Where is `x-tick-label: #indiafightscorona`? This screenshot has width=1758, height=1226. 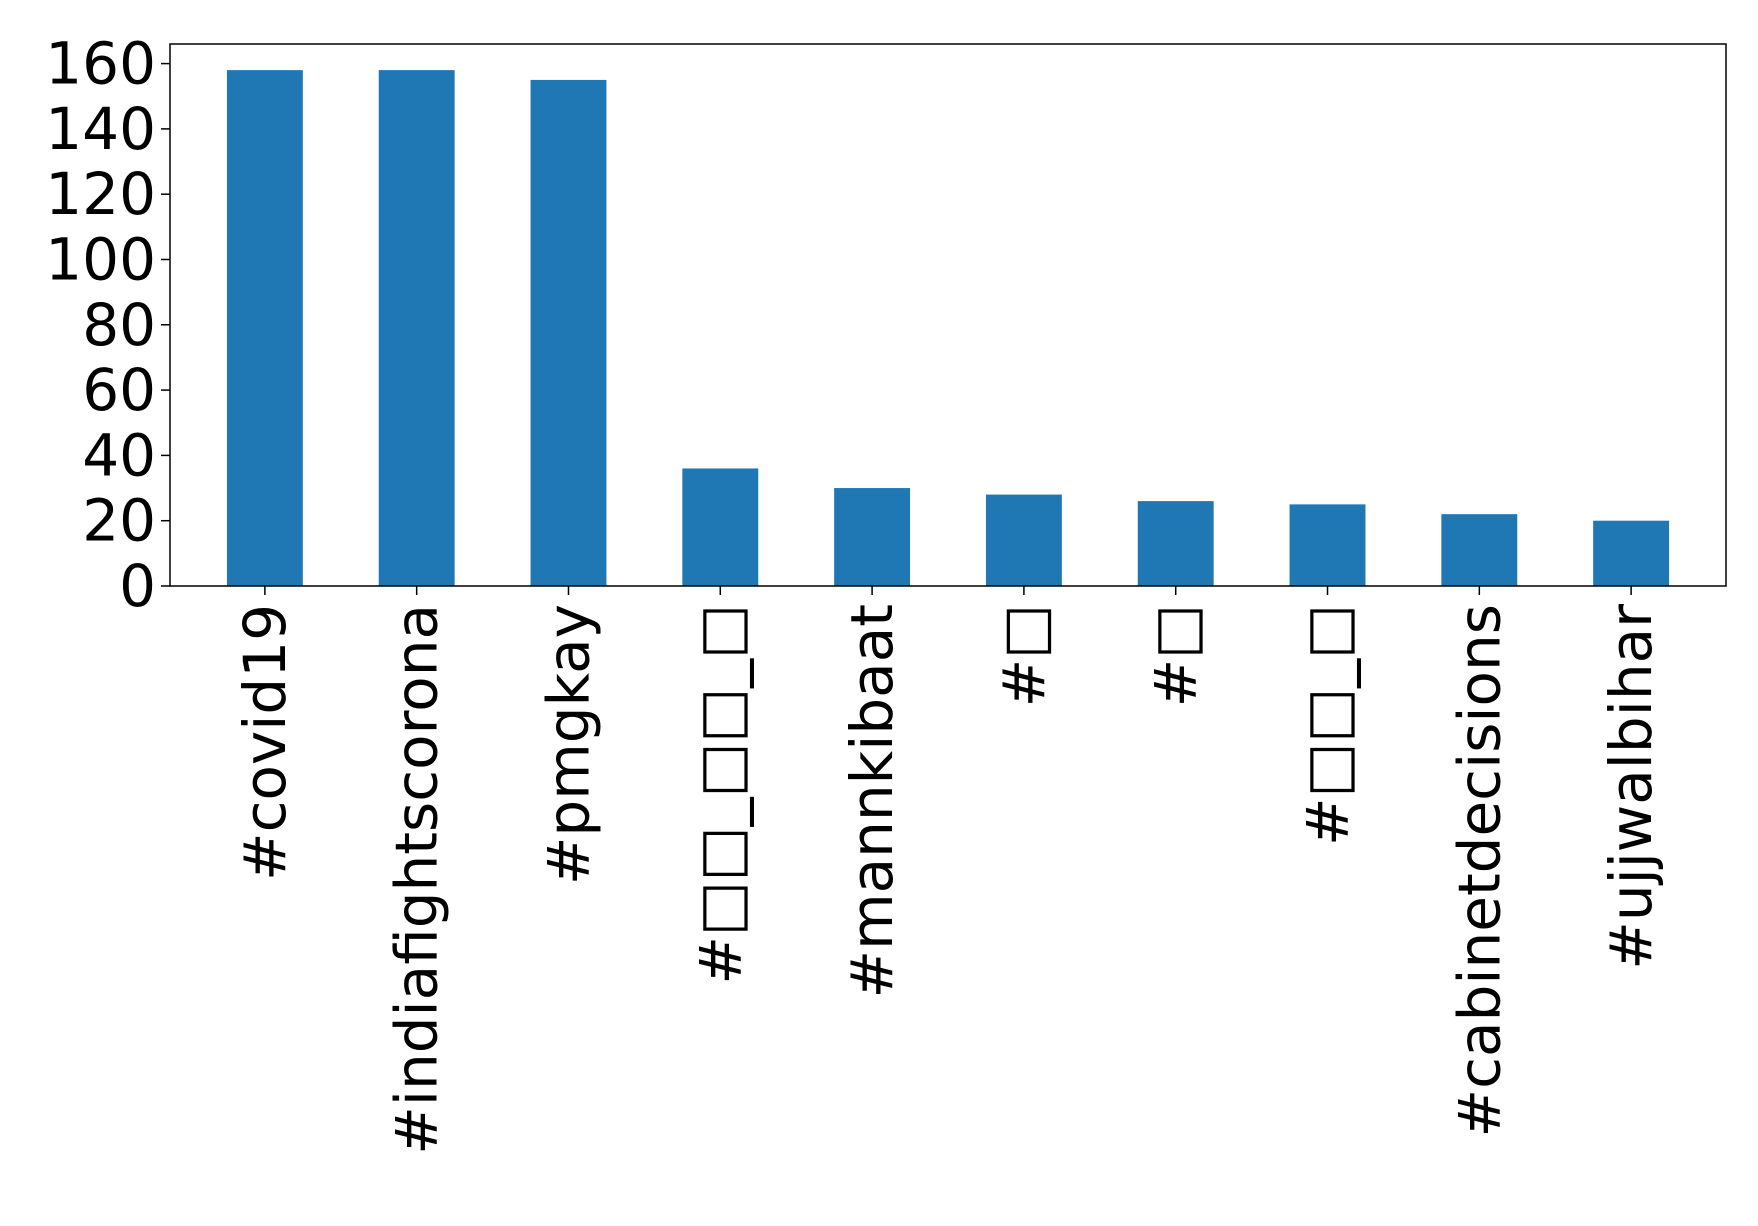
x-tick-label: #indiafightscorona is located at coordinates (417, 879).